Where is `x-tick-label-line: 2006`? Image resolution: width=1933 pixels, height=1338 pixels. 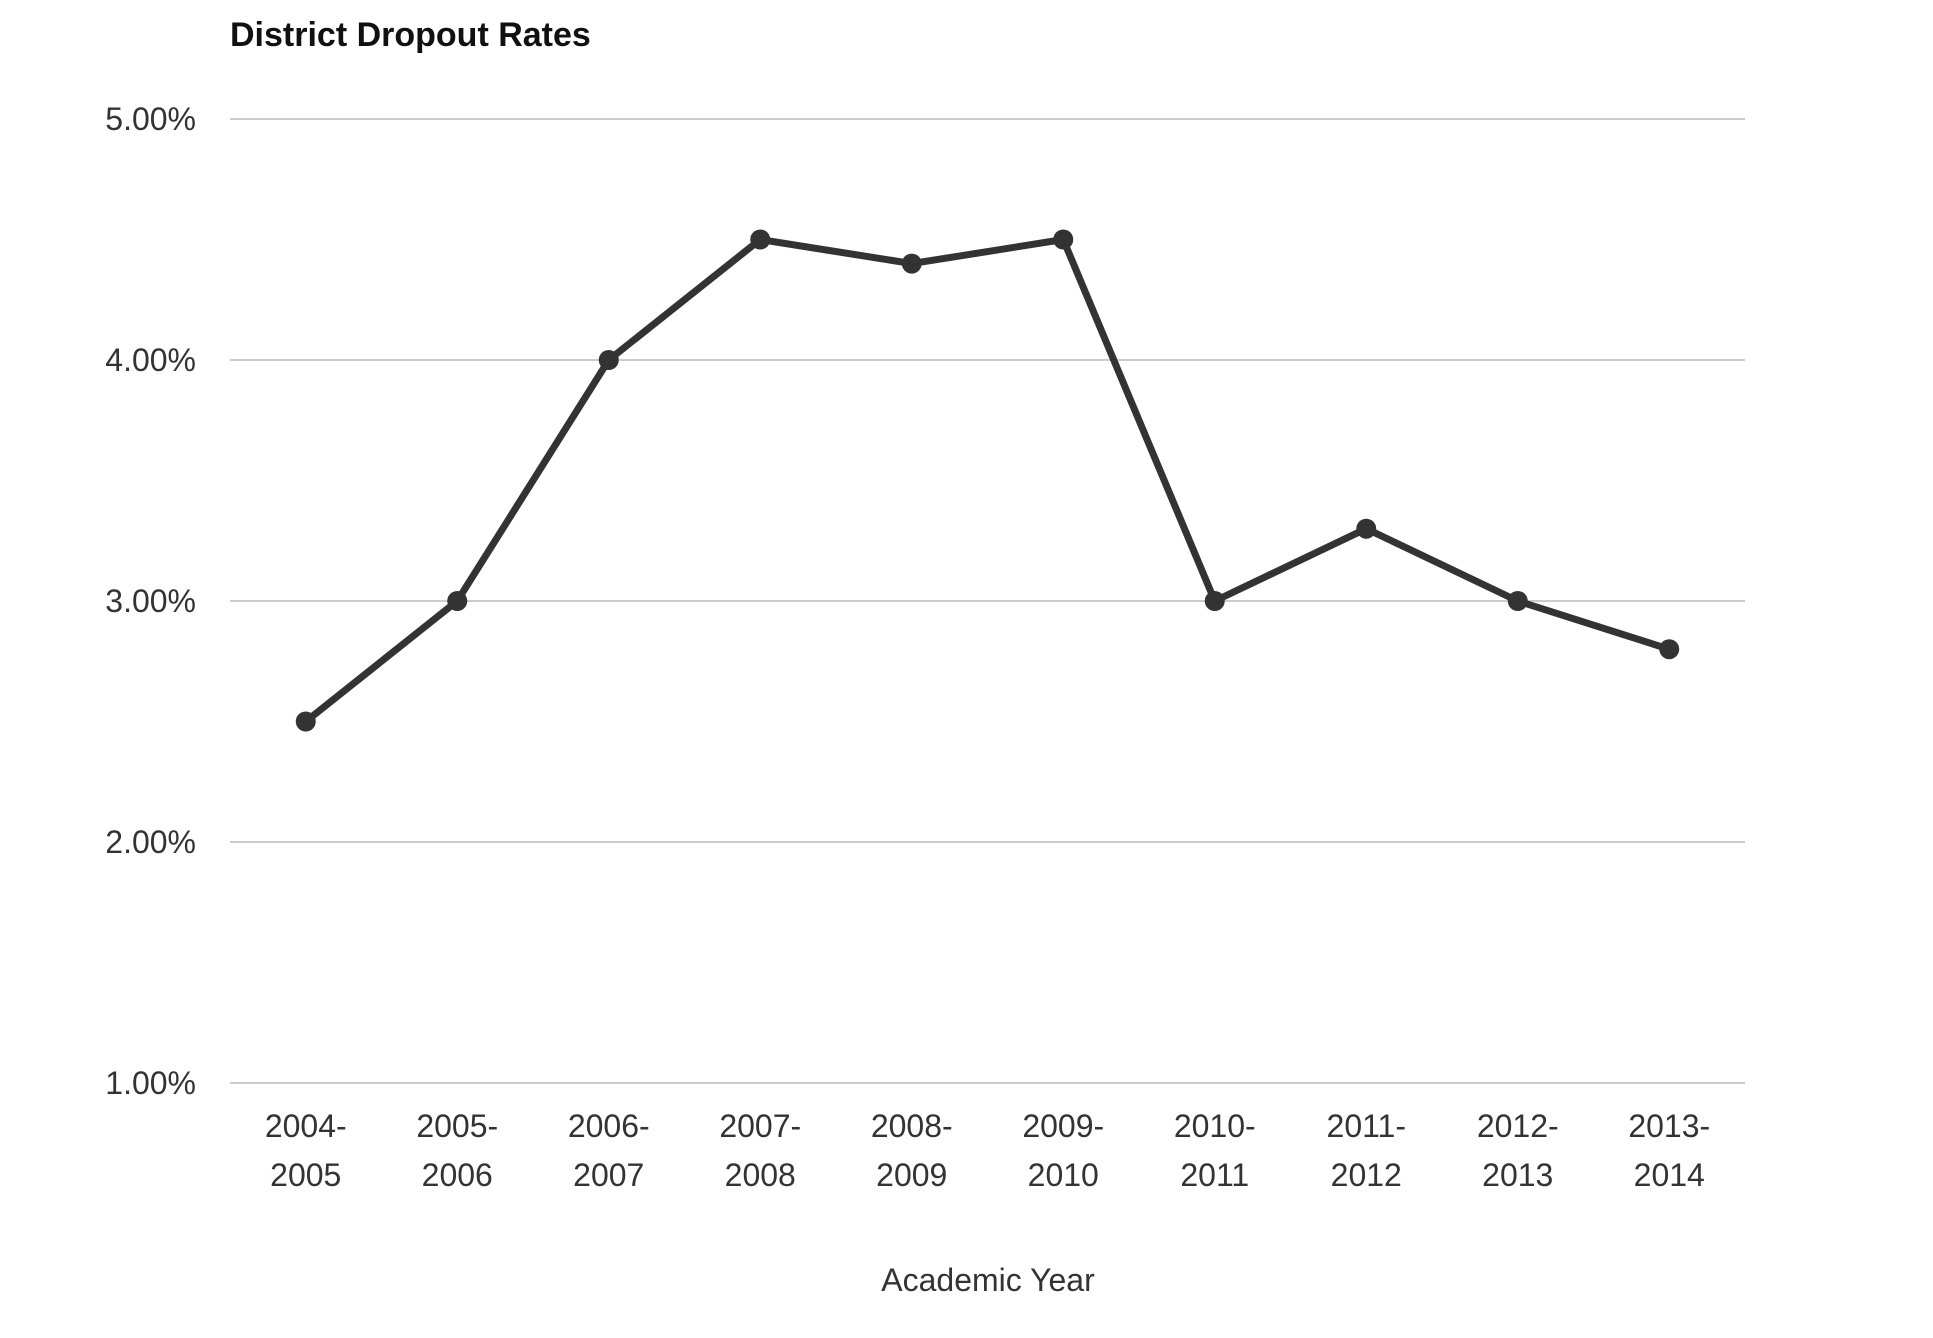 x-tick-label-line: 2006 is located at coordinates (457, 1175).